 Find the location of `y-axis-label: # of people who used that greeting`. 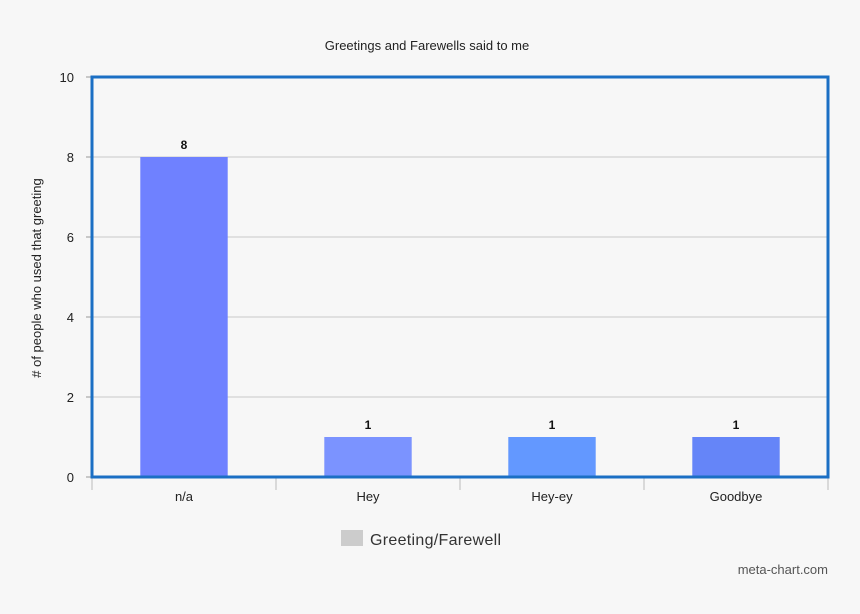

y-axis-label: # of people who used that greeting is located at coordinates (36, 277).